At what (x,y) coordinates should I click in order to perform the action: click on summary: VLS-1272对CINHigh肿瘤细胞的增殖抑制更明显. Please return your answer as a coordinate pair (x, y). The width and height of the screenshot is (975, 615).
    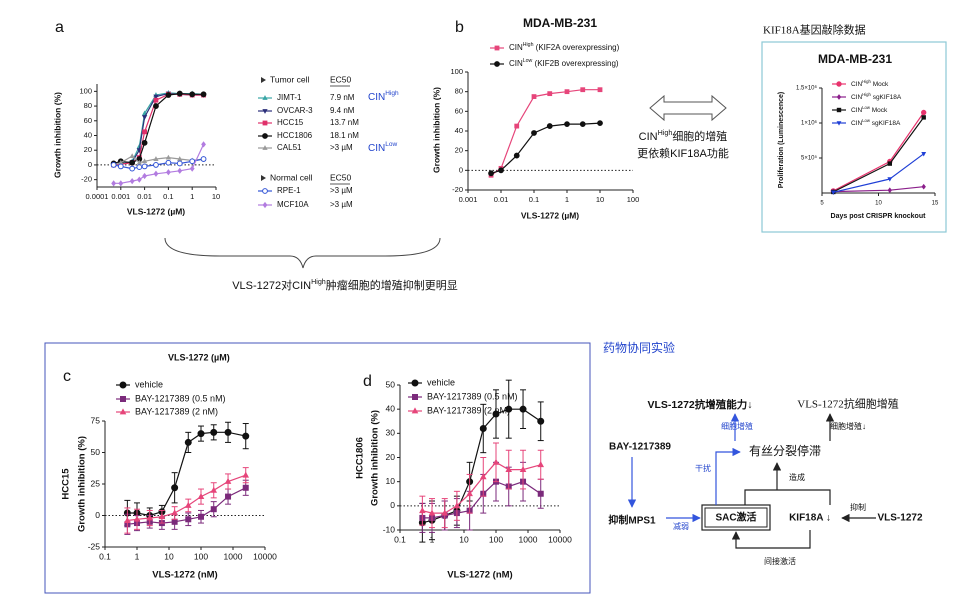
    Looking at the image, I should click on (345, 285).